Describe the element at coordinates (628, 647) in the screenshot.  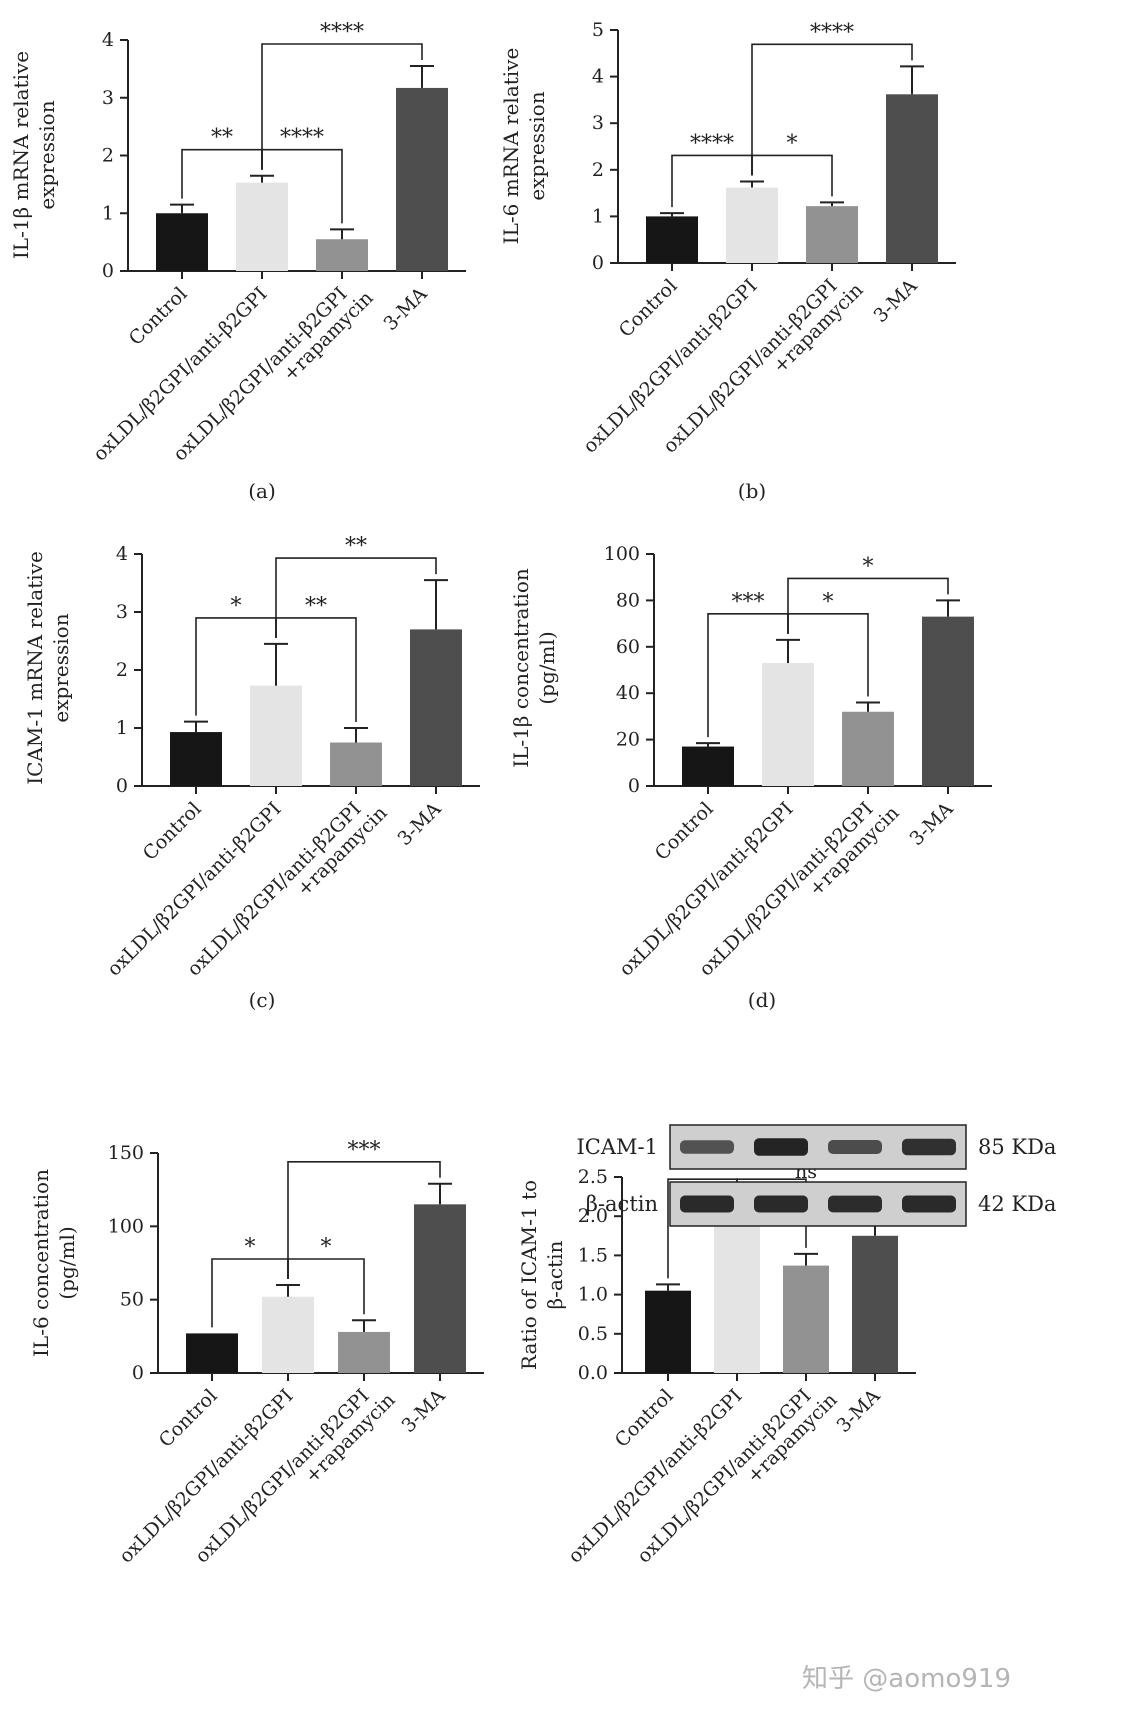
I see `y-tick-label: 60` at that location.